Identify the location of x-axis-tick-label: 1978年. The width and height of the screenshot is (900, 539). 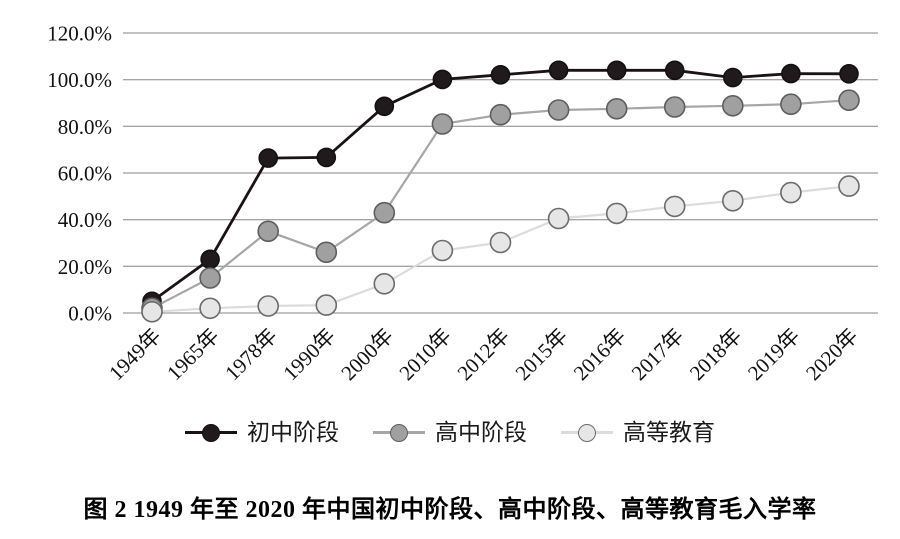
(251, 355).